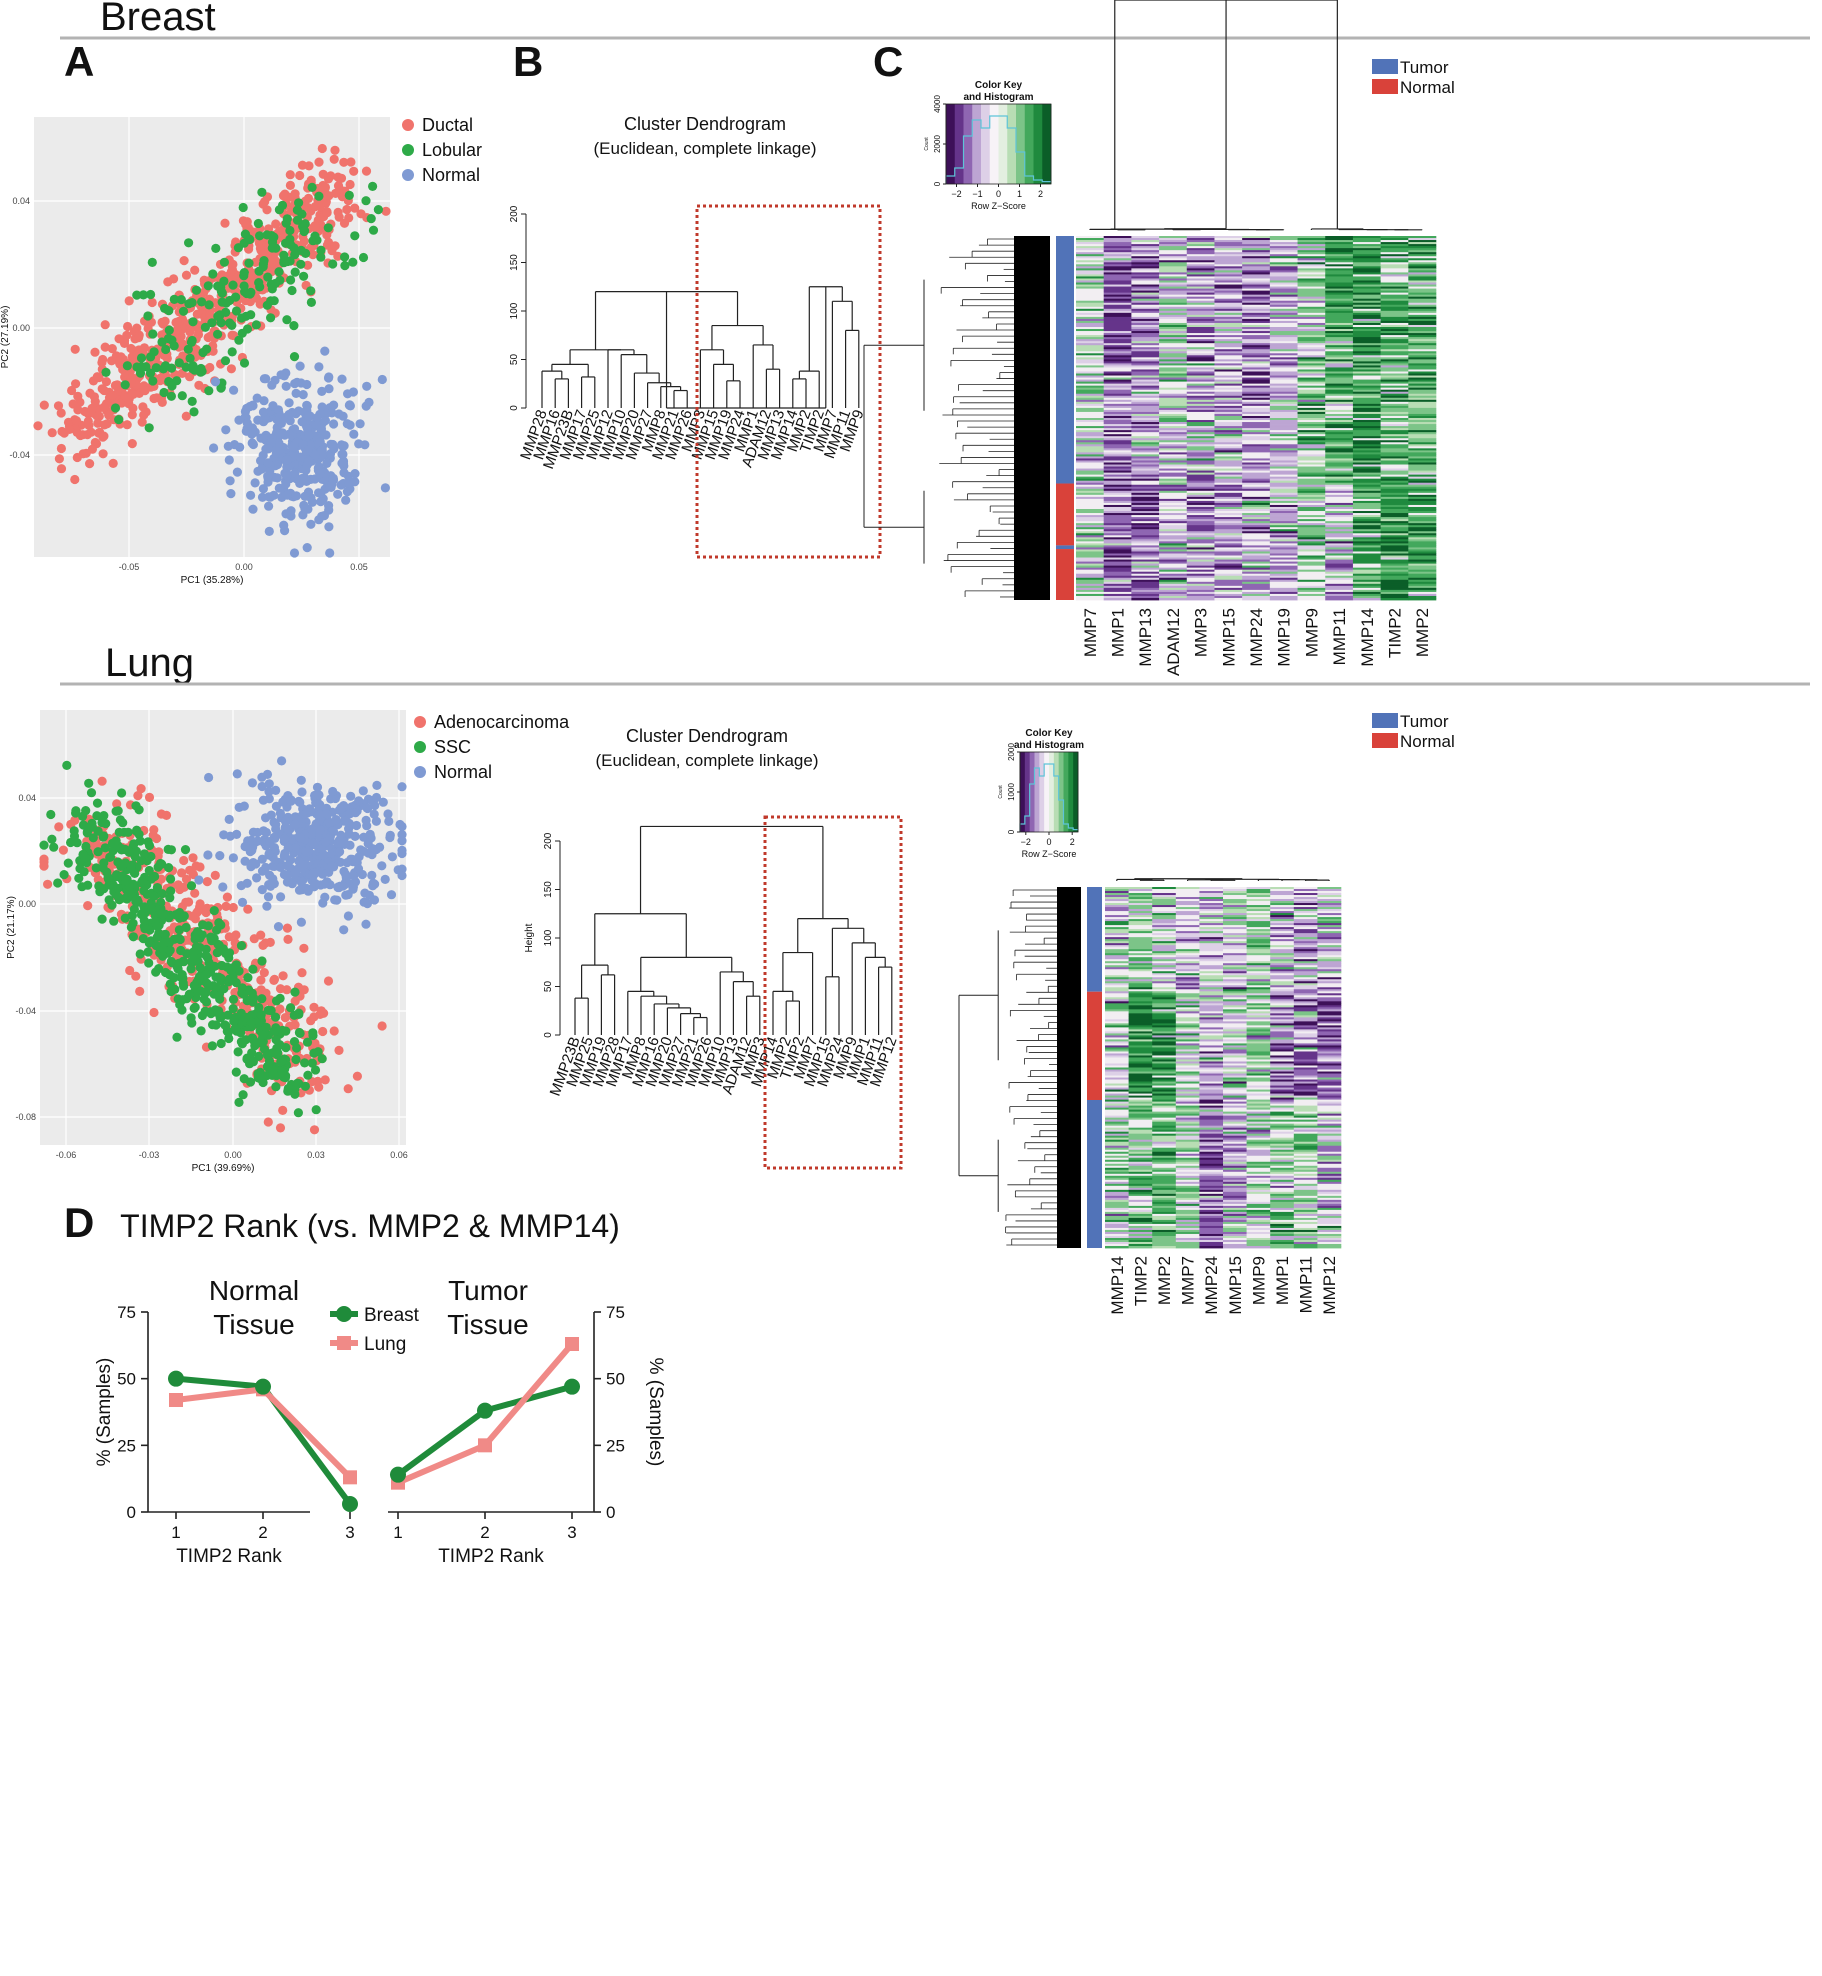 This screenshot has height=1976, width=1822. I want to click on pca-x-tick-label: 0.05, so click(359, 567).